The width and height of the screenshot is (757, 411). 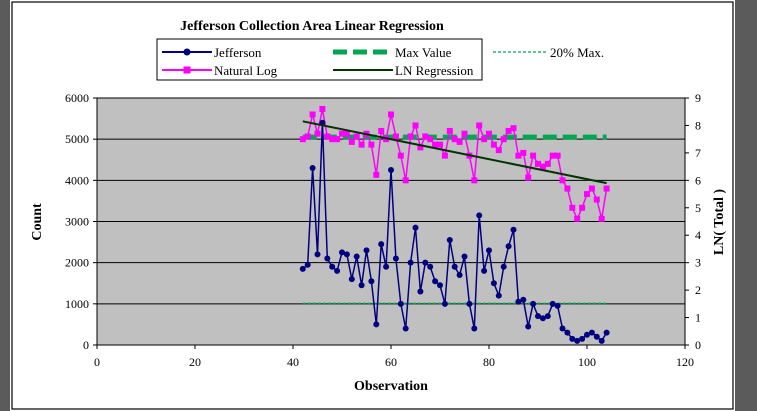 I want to click on legend-item-ln-regression: LN Regression, so click(x=403, y=70).